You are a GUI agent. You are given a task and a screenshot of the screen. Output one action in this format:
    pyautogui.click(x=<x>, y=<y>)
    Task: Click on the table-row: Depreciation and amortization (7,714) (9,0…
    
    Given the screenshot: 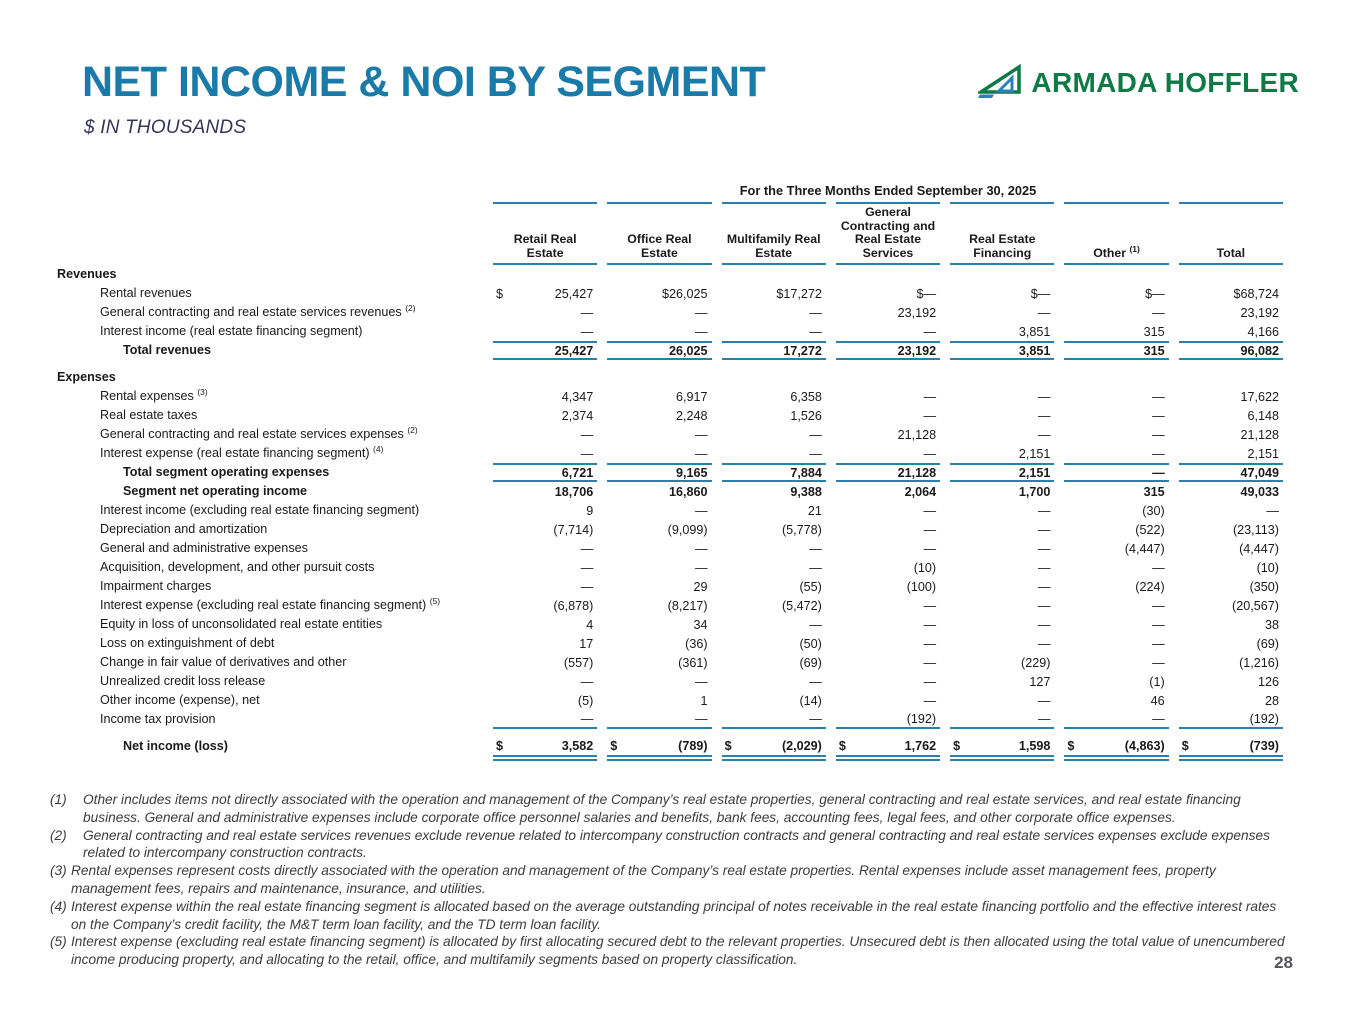 What is the action you would take?
    pyautogui.click(x=669, y=529)
    